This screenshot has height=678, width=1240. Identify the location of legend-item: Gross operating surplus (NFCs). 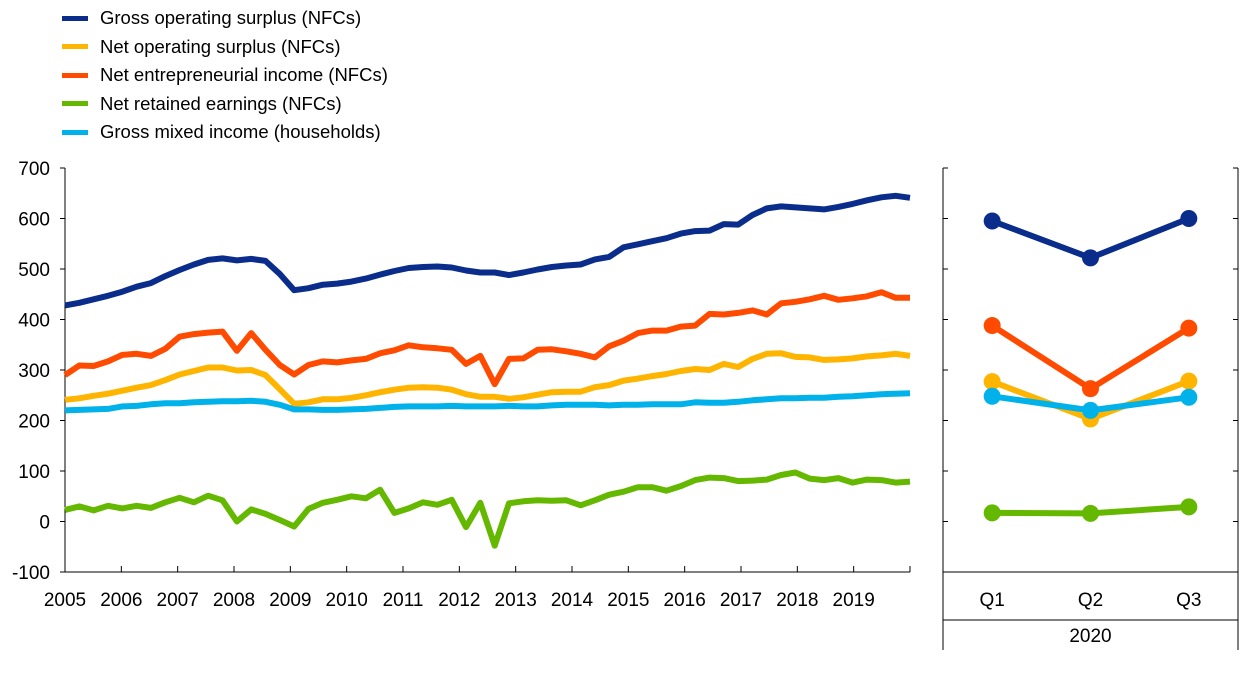
(225, 18).